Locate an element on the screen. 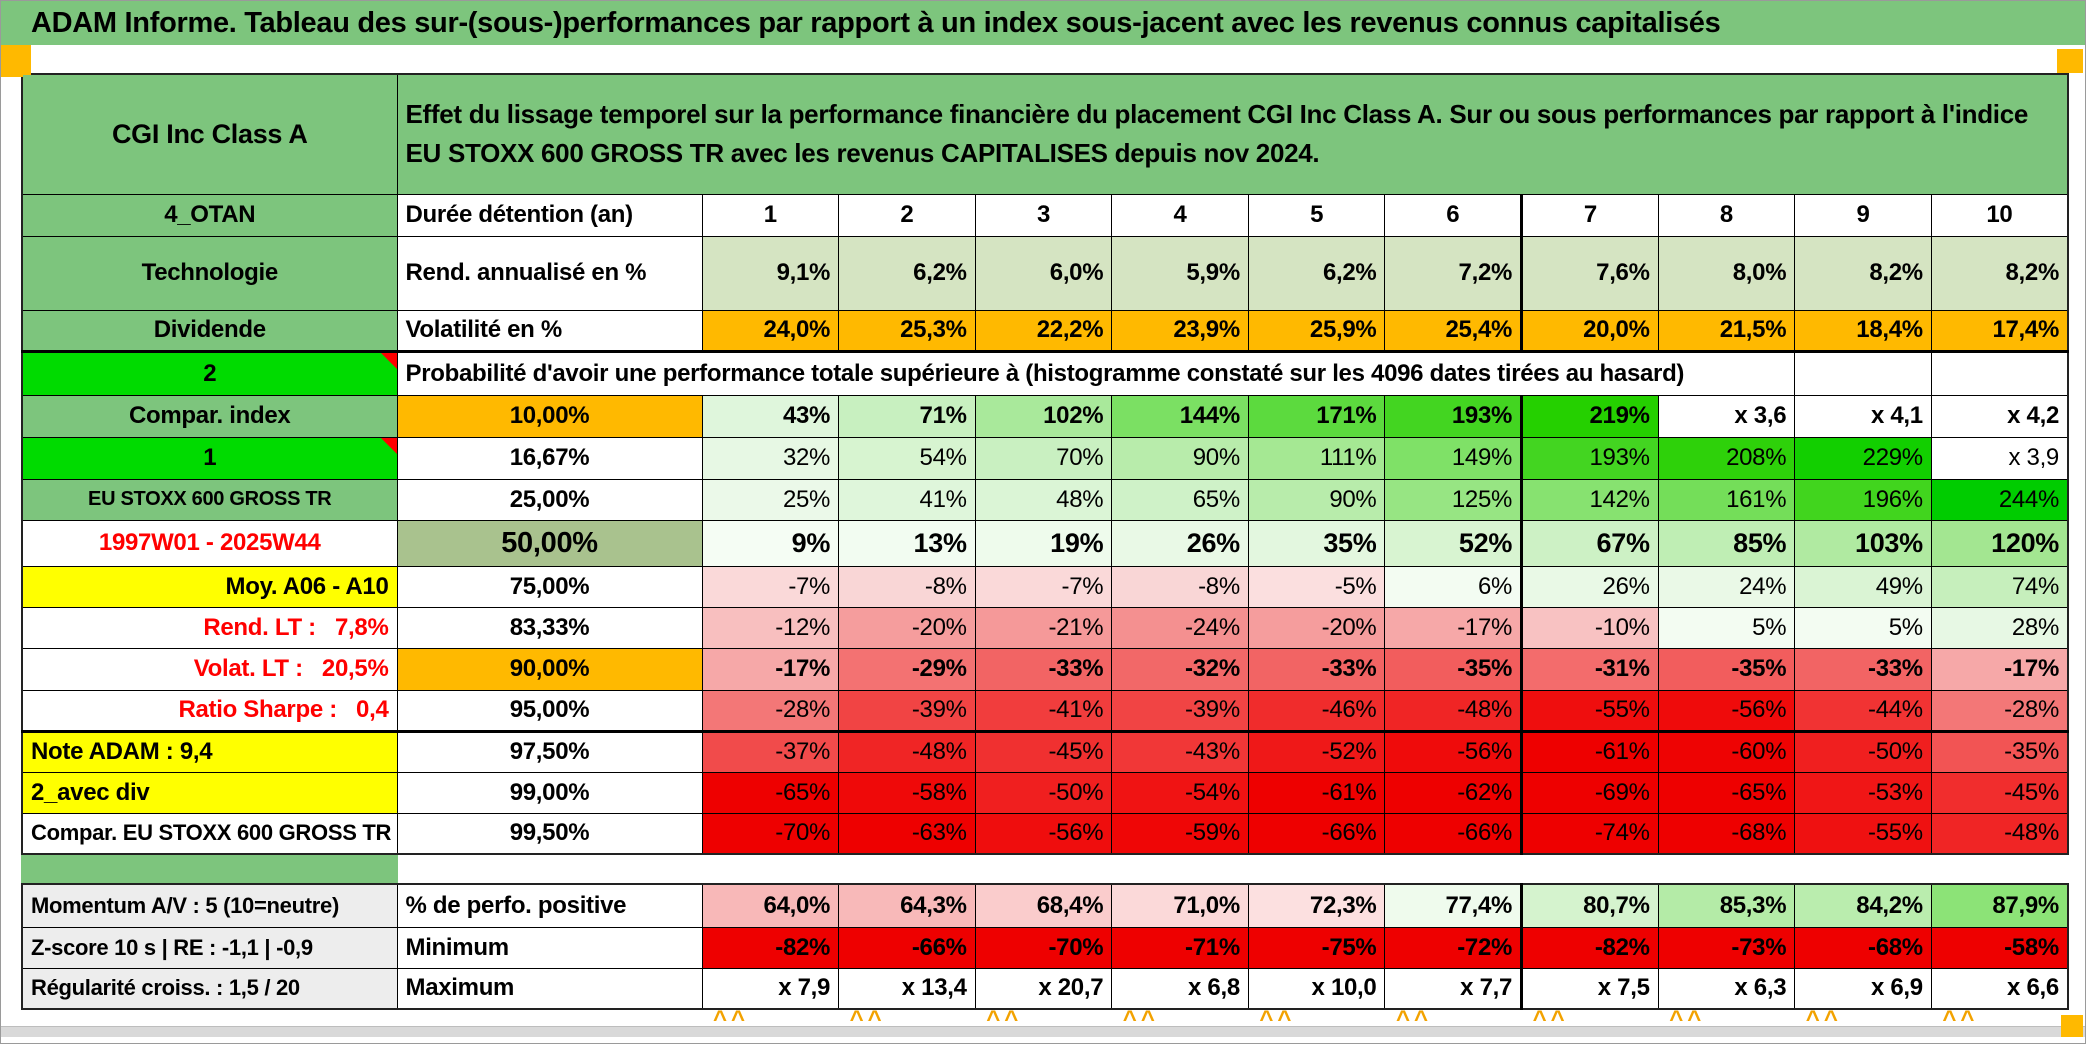 This screenshot has height=1044, width=2086. data-cell: 6,2% is located at coordinates (907, 273).